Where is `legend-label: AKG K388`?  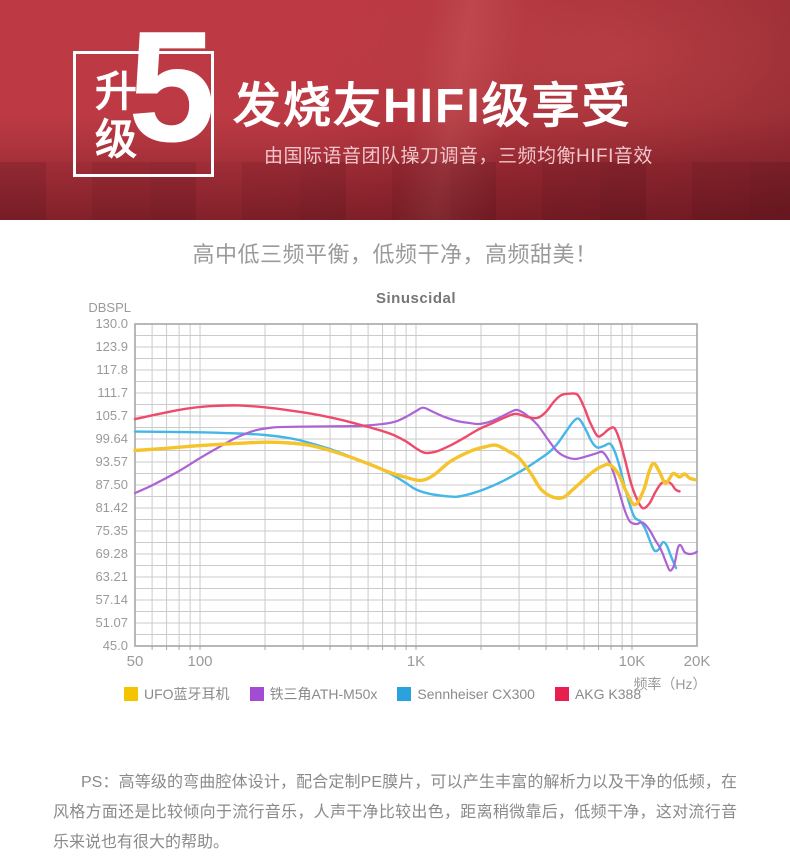 legend-label: AKG K388 is located at coordinates (608, 694).